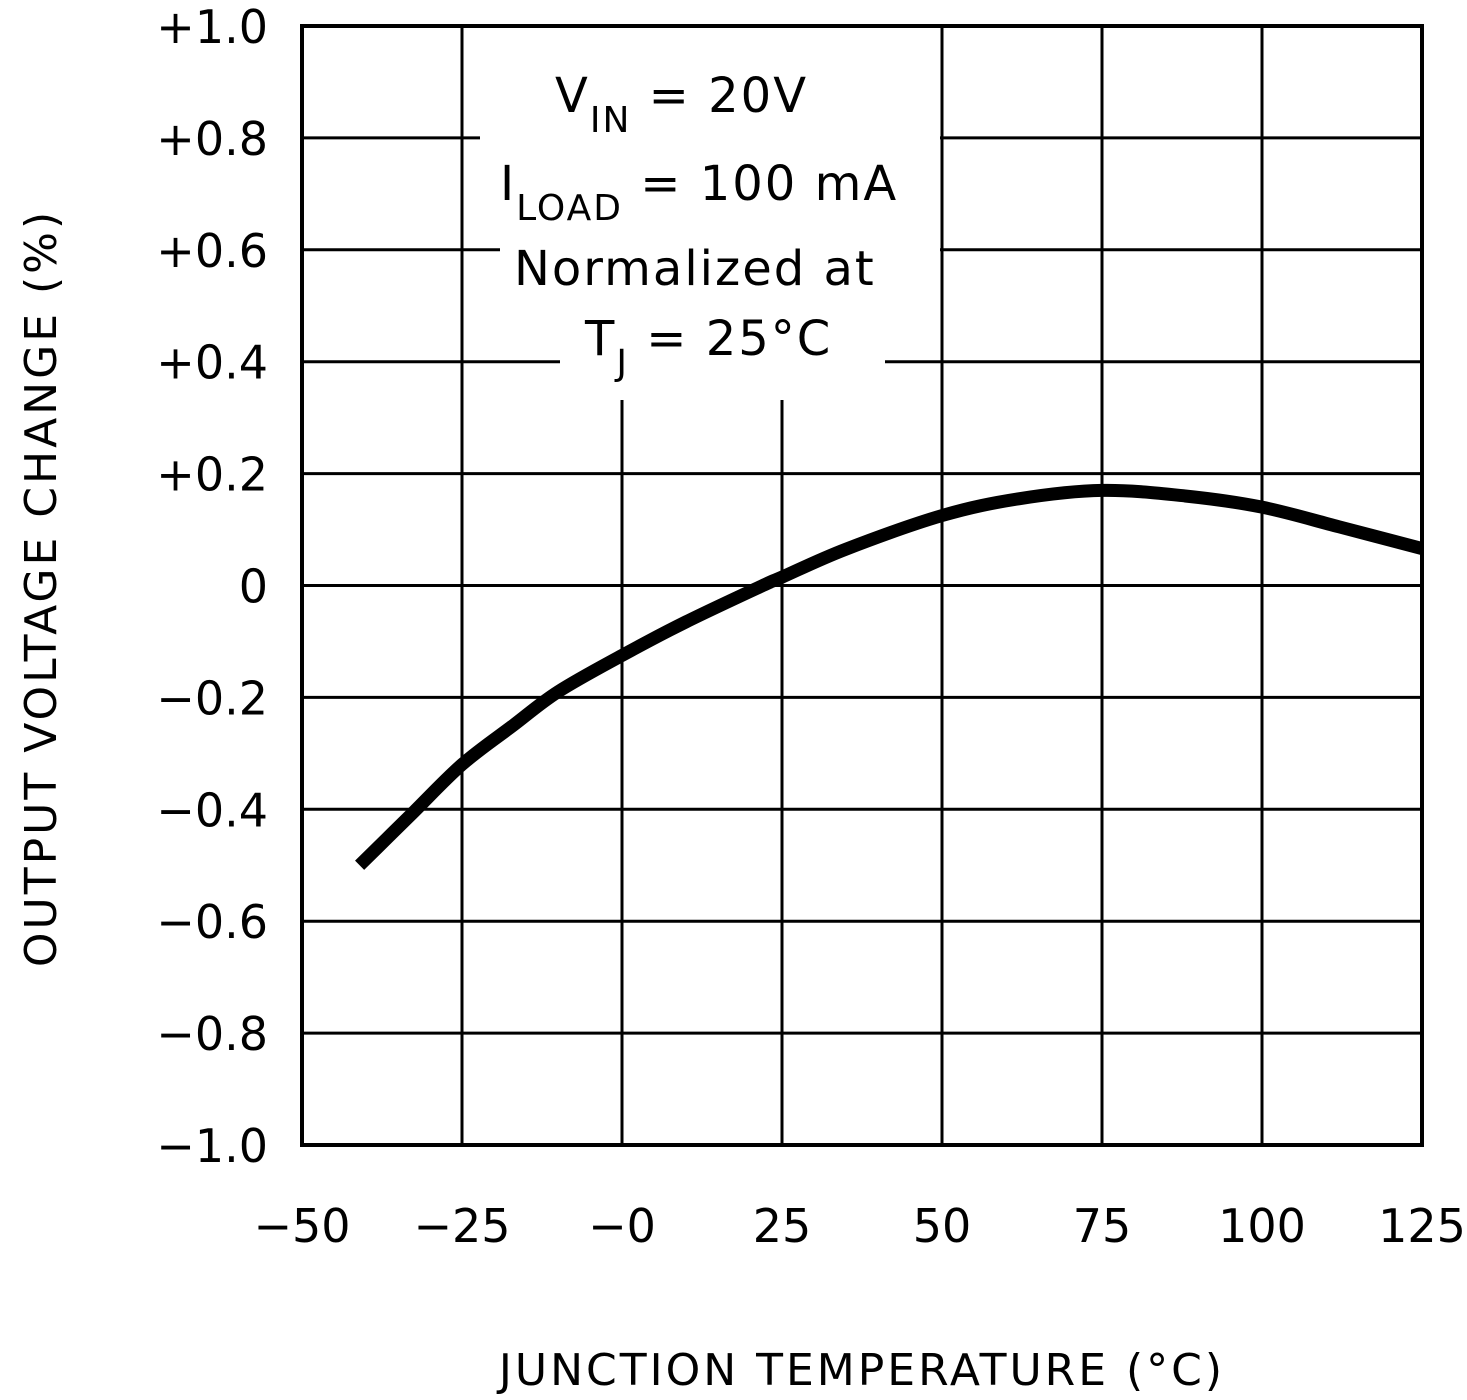 The height and width of the screenshot is (1400, 1467). I want to click on y-tick-label: −1.0, so click(212, 1146).